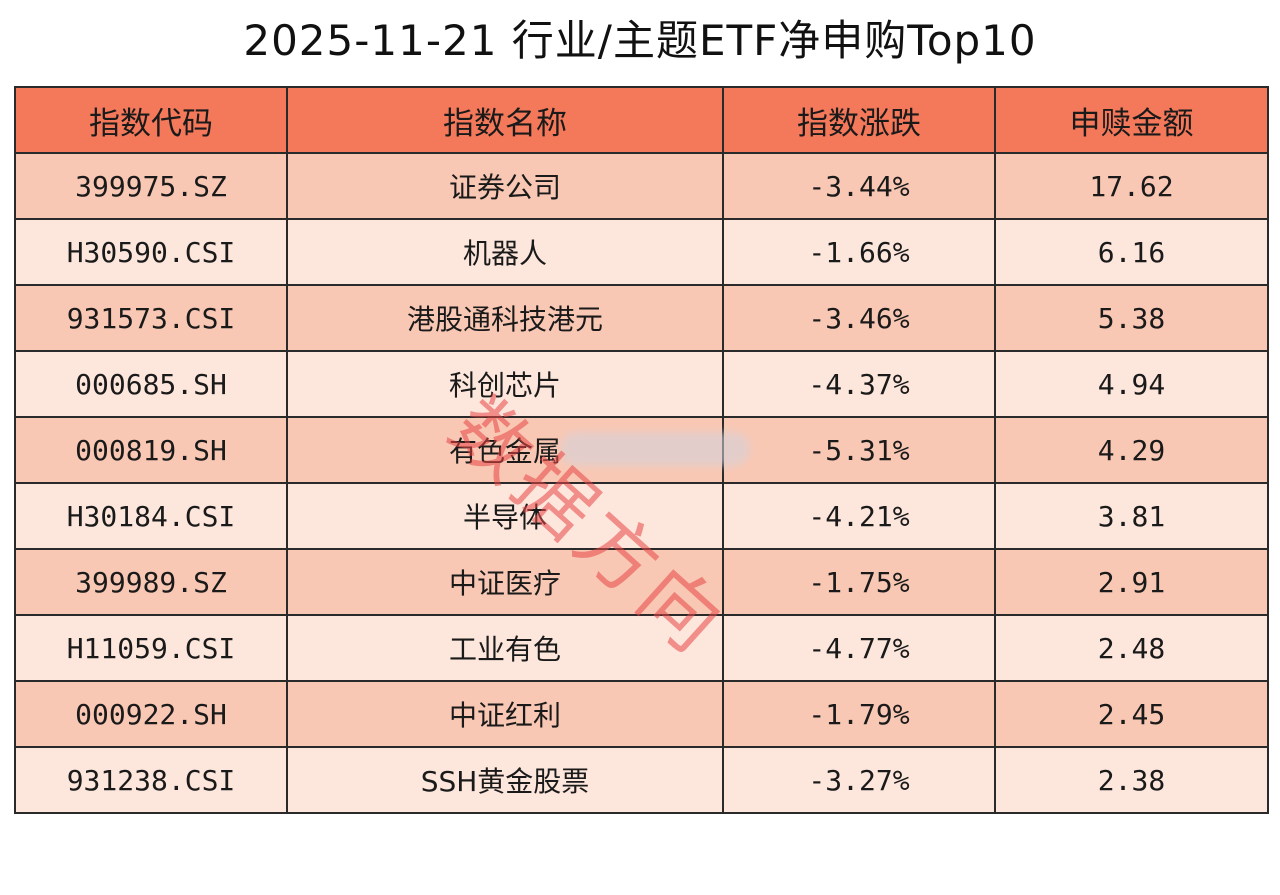 This screenshot has width=1280, height=895. I want to click on cell-amount: 6.16, so click(1131, 252).